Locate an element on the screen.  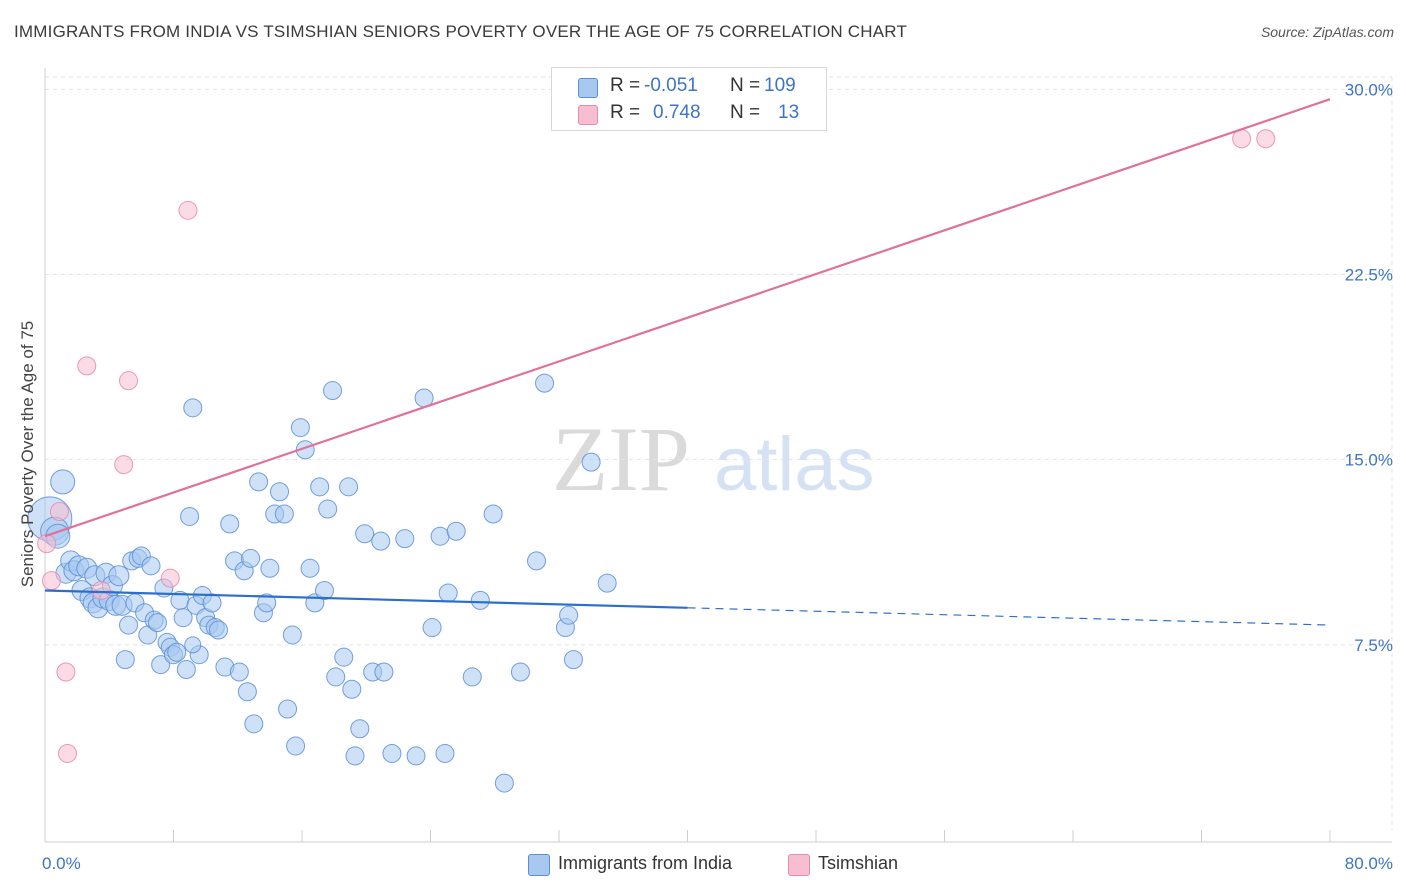
x-tick-label: 0.0% is located at coordinates (61, 863).